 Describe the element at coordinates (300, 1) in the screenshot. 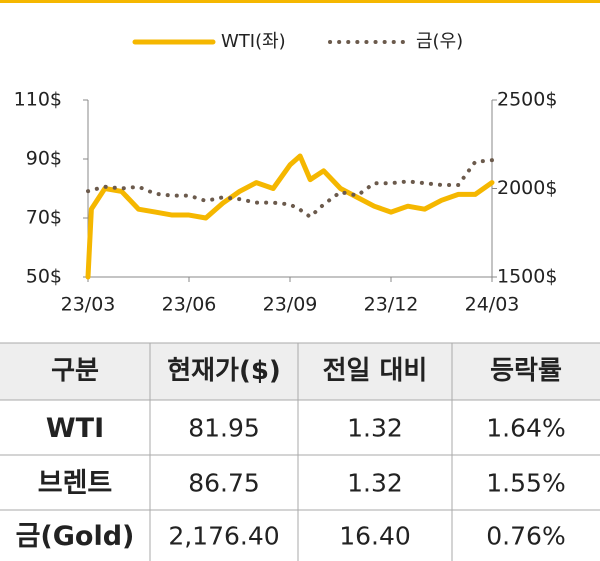

I see `top-rule` at that location.